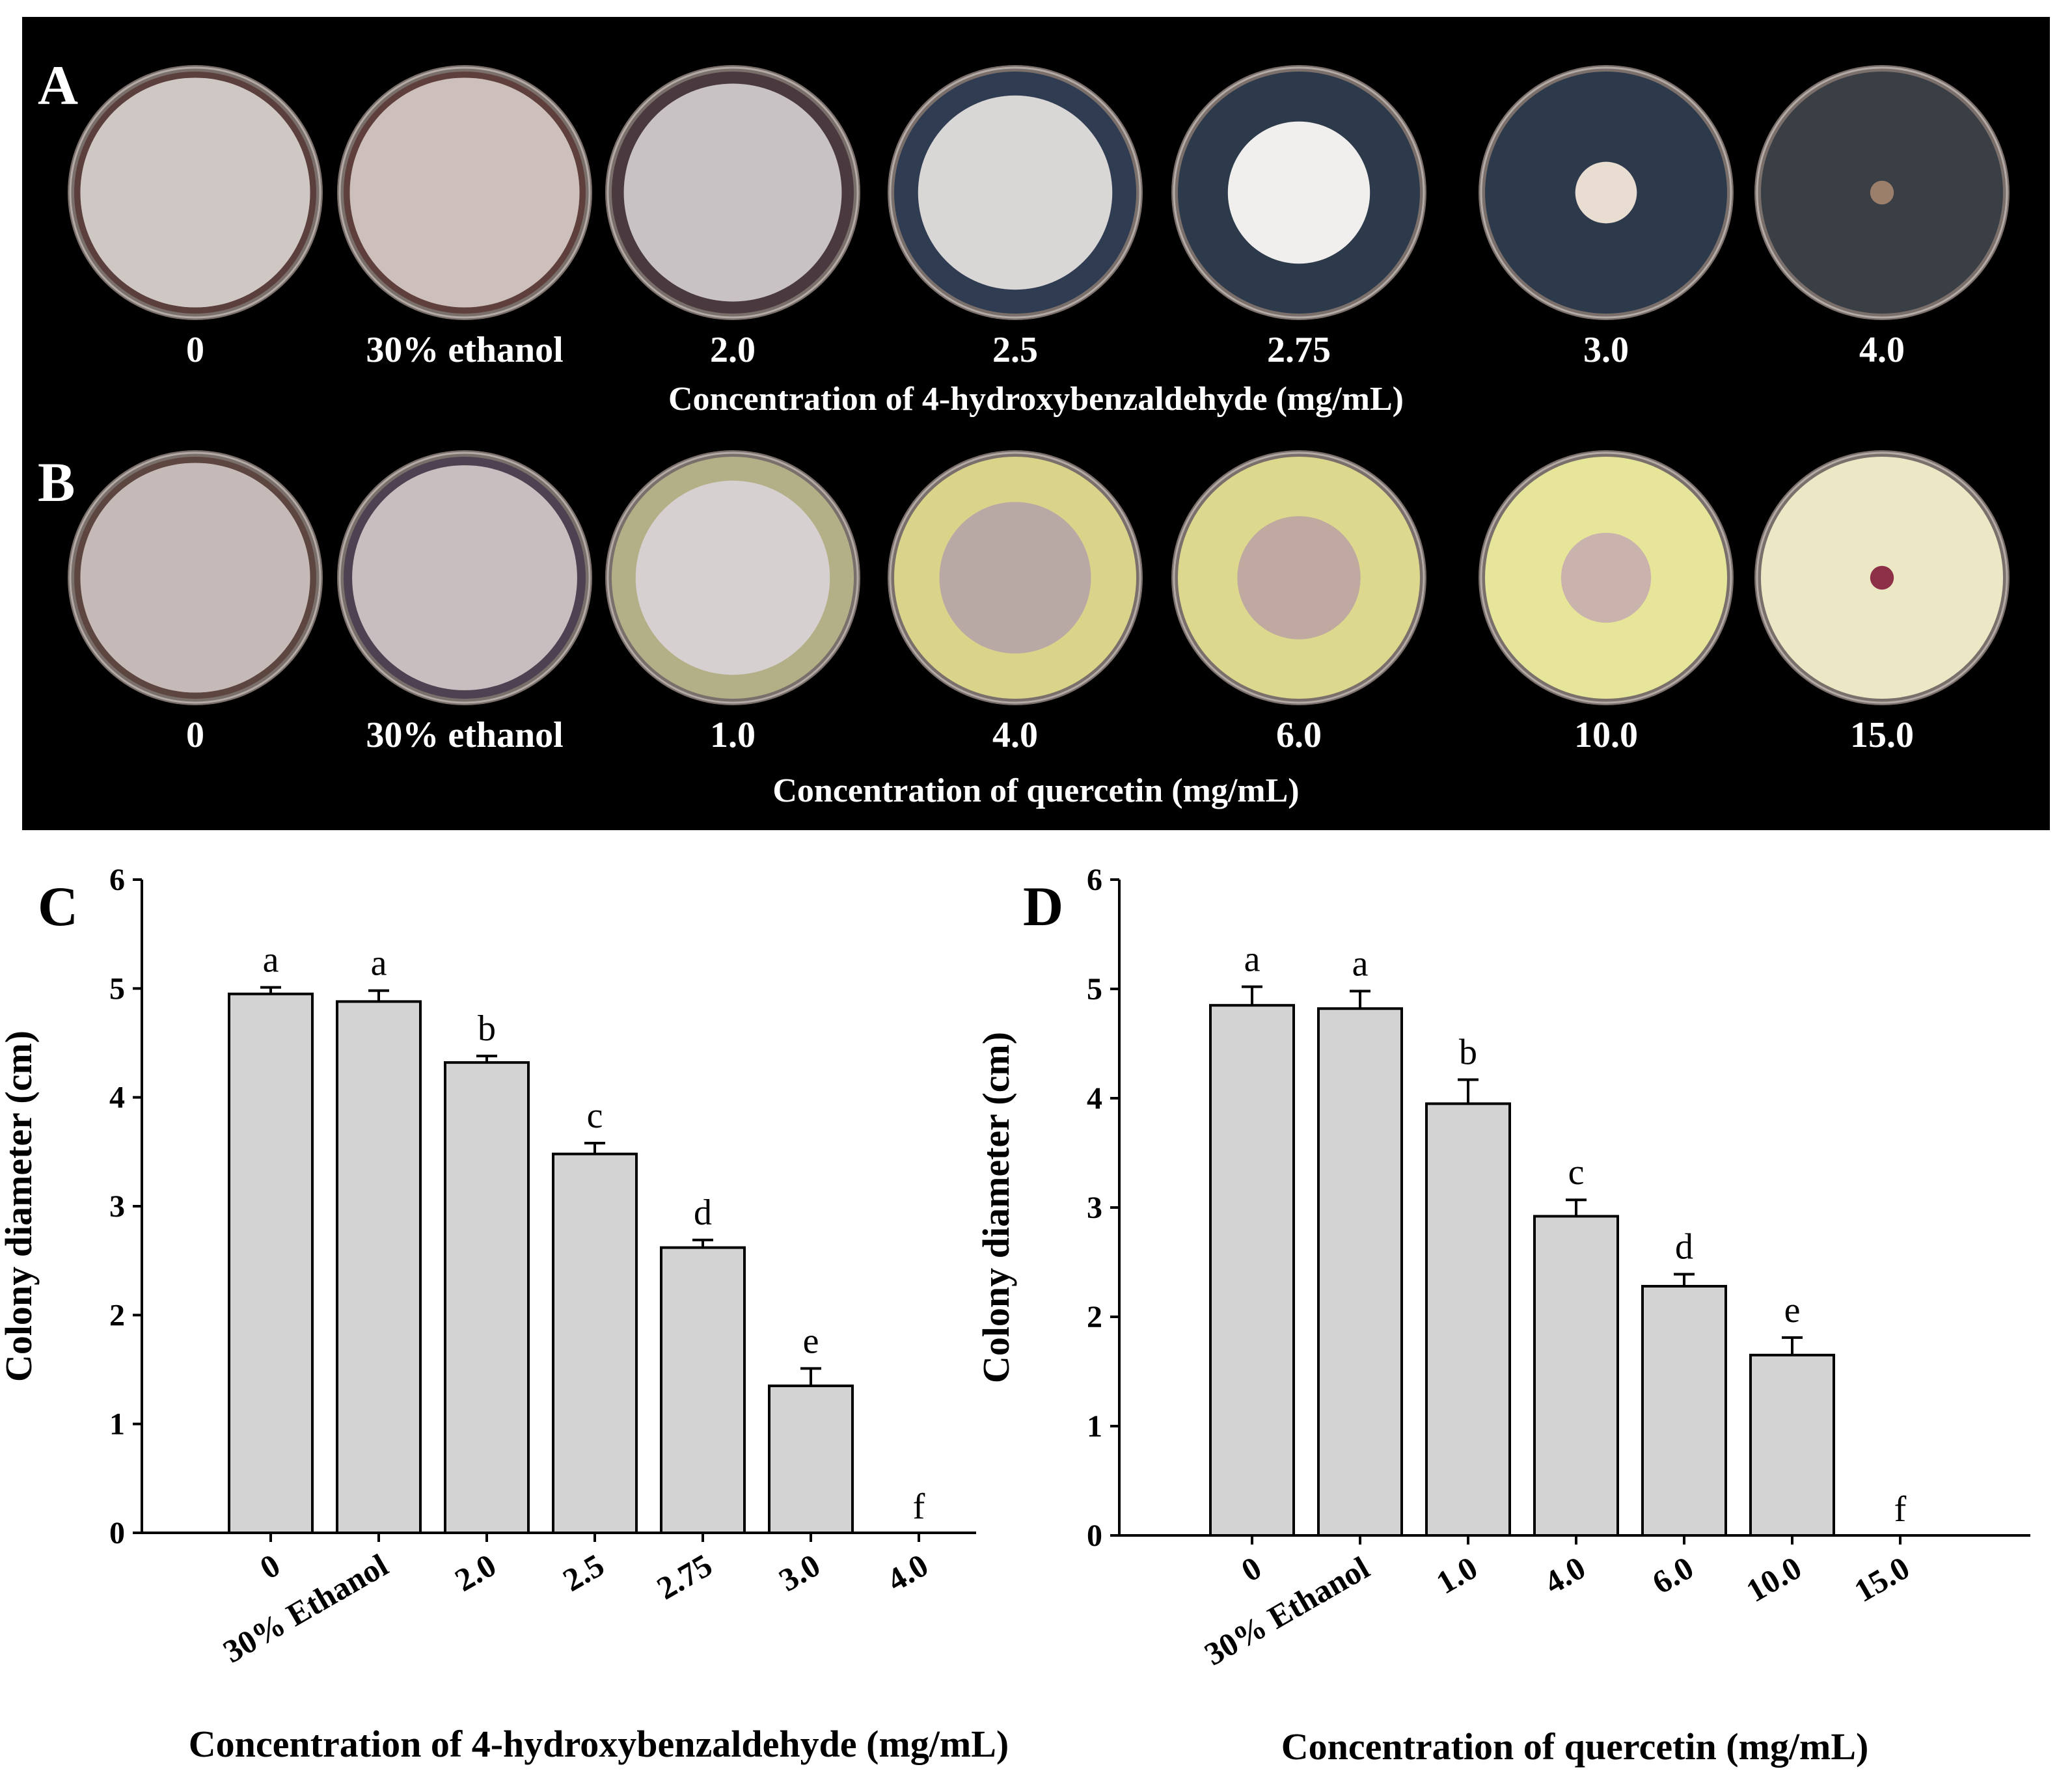 This screenshot has width=2072, height=1782. Describe the element at coordinates (1606, 735) in the screenshot. I see `dish-label: 10.0` at that location.